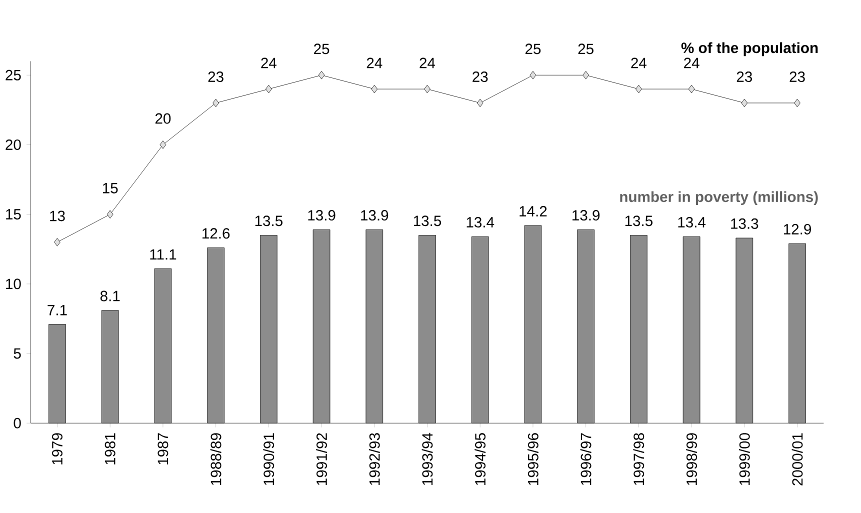 Image resolution: width=861 pixels, height=513 pixels. I want to click on x-tick-label: 2000/01, so click(797, 459).